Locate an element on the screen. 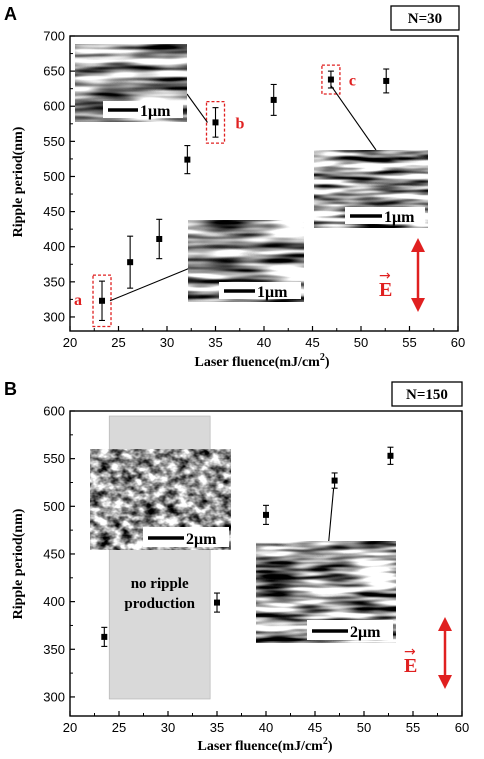 The width and height of the screenshot is (484, 759). panel-a-n-badge-text: N=30 is located at coordinates (425, 19).